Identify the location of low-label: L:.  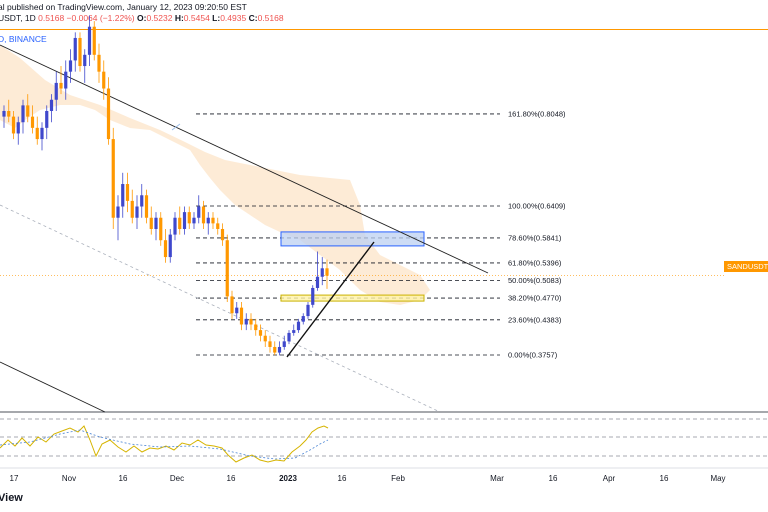
(216, 18).